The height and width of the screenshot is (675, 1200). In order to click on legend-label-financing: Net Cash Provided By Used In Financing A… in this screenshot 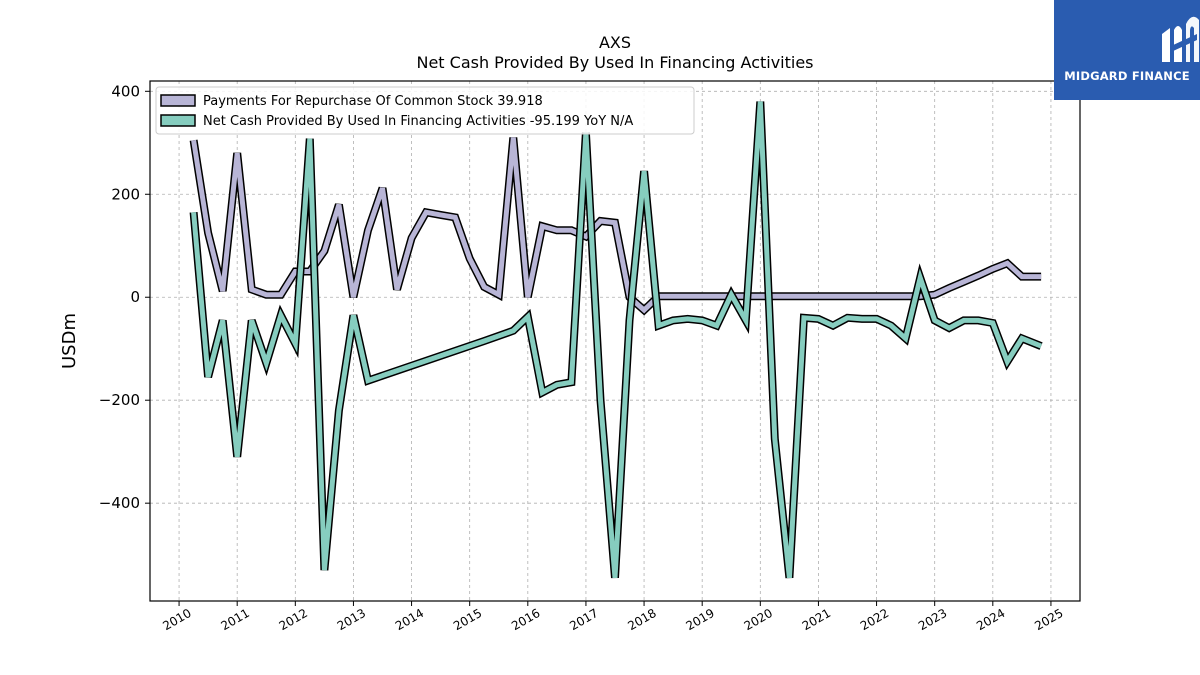, I will do `click(418, 121)`.